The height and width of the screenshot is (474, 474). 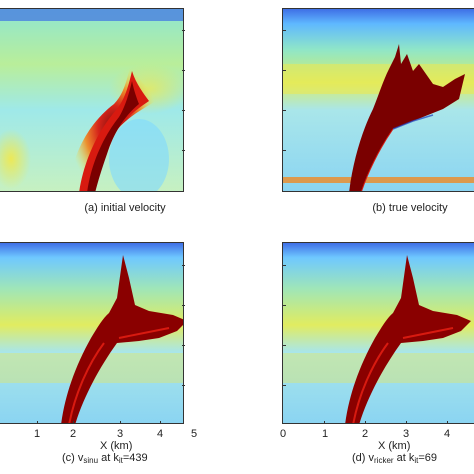 I want to click on caption-c-prefix: (c) v, so click(x=73, y=458).